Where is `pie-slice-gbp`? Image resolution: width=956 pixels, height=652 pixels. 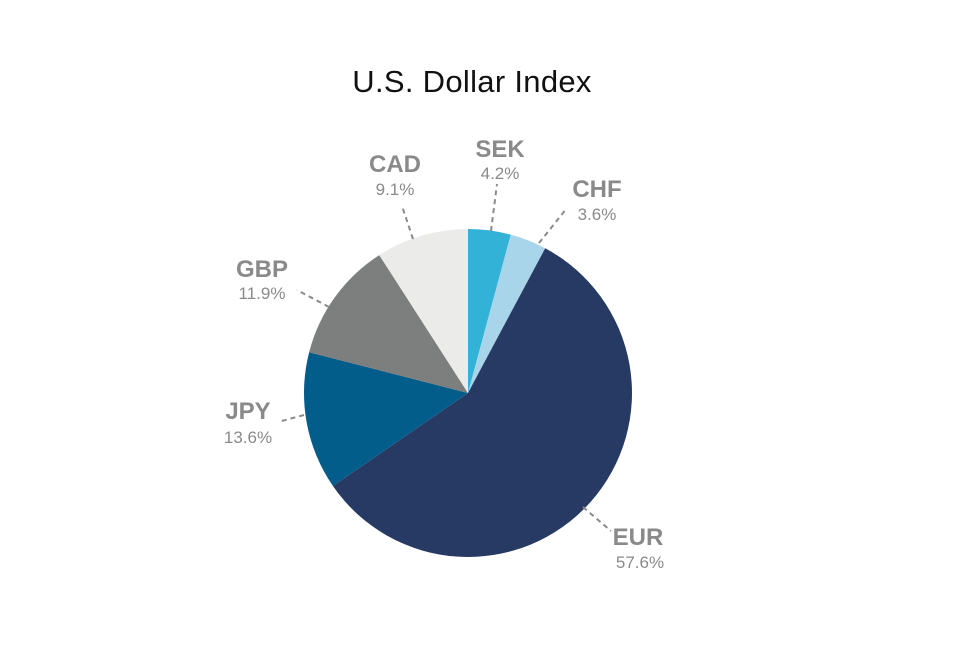 pie-slice-gbp is located at coordinates (388, 324).